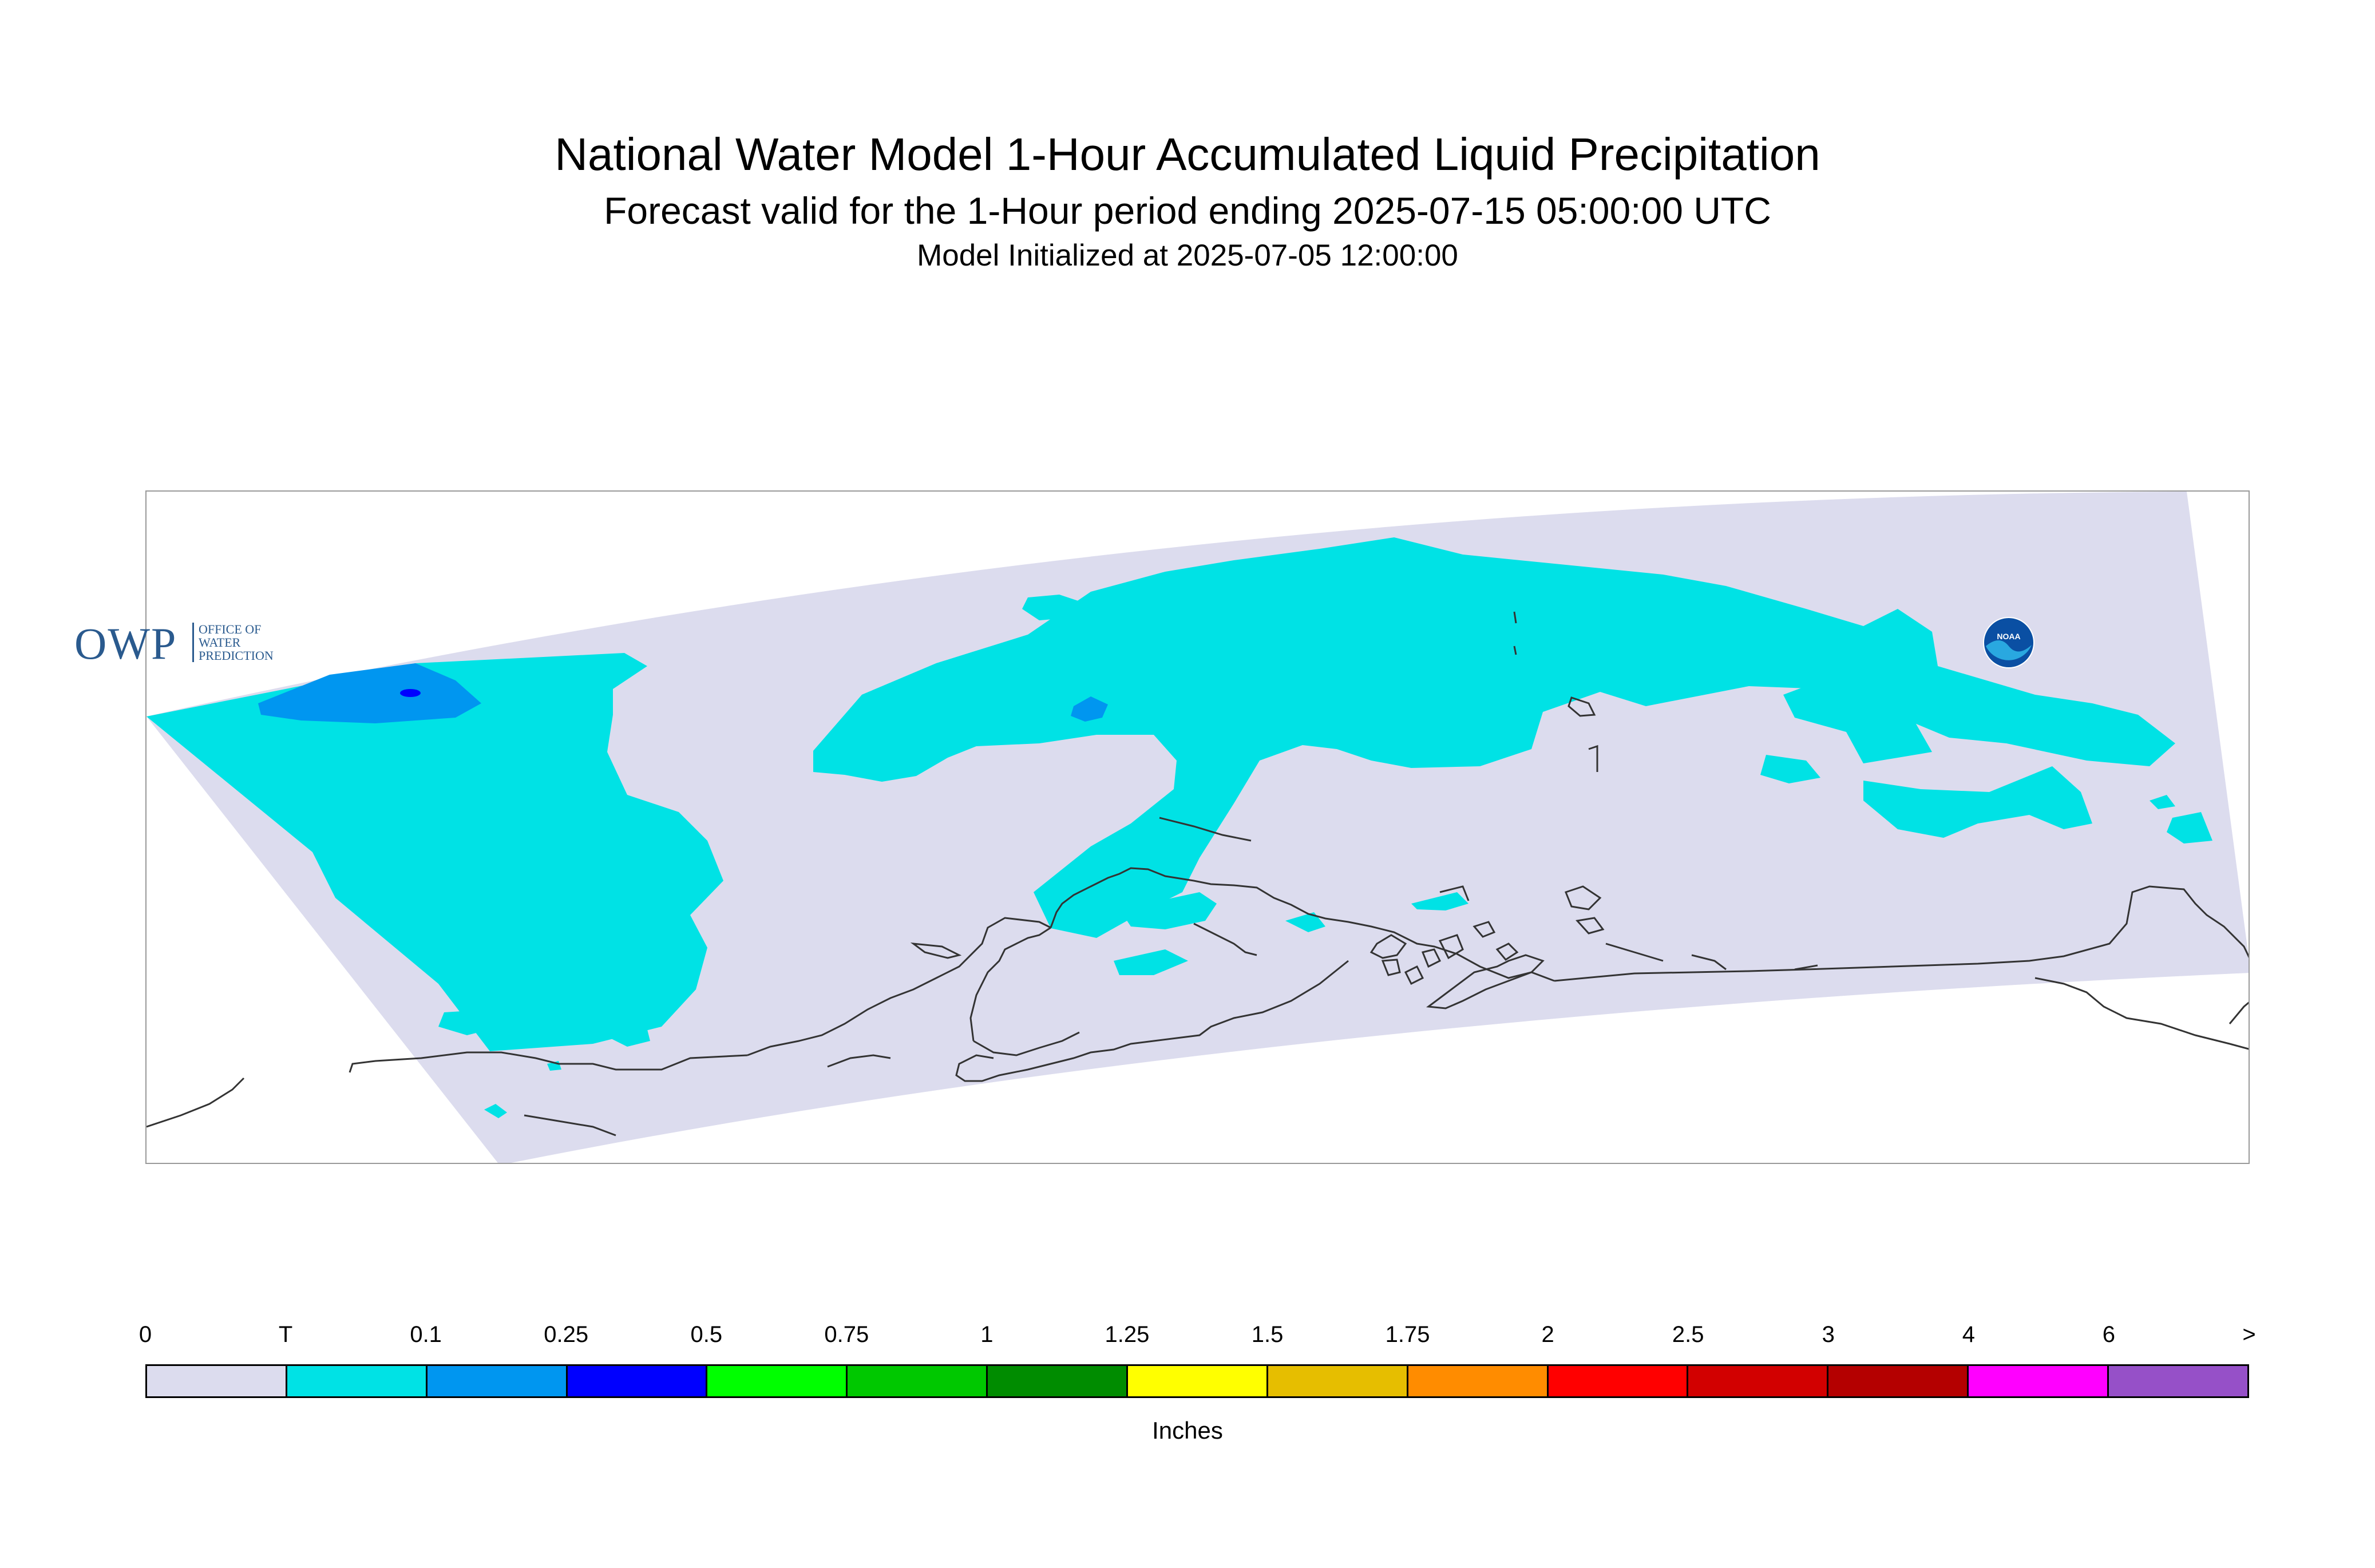 The width and height of the screenshot is (2375, 1568). Describe the element at coordinates (1089, 709) in the screenshot. I see `light-blue-precip-area-small` at that location.